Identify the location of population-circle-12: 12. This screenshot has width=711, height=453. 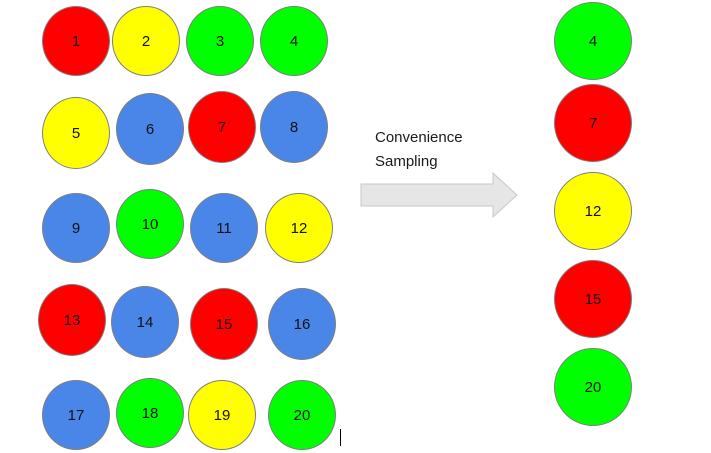
(299, 228).